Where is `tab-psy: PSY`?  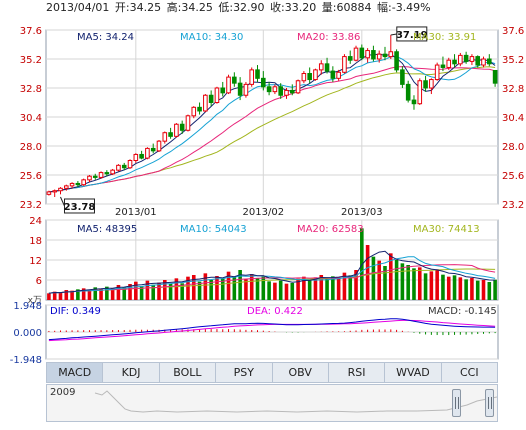 tab-psy: PSY is located at coordinates (244, 372).